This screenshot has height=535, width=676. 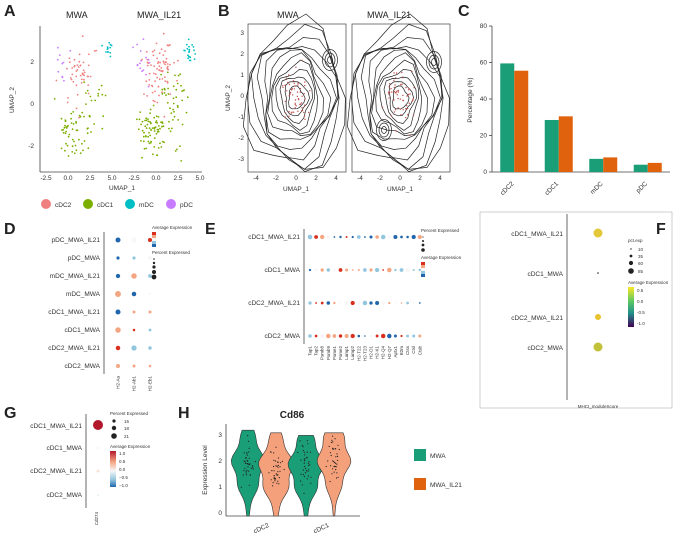 I want to click on dot-gene-label: Ctss, so click(x=407, y=350).